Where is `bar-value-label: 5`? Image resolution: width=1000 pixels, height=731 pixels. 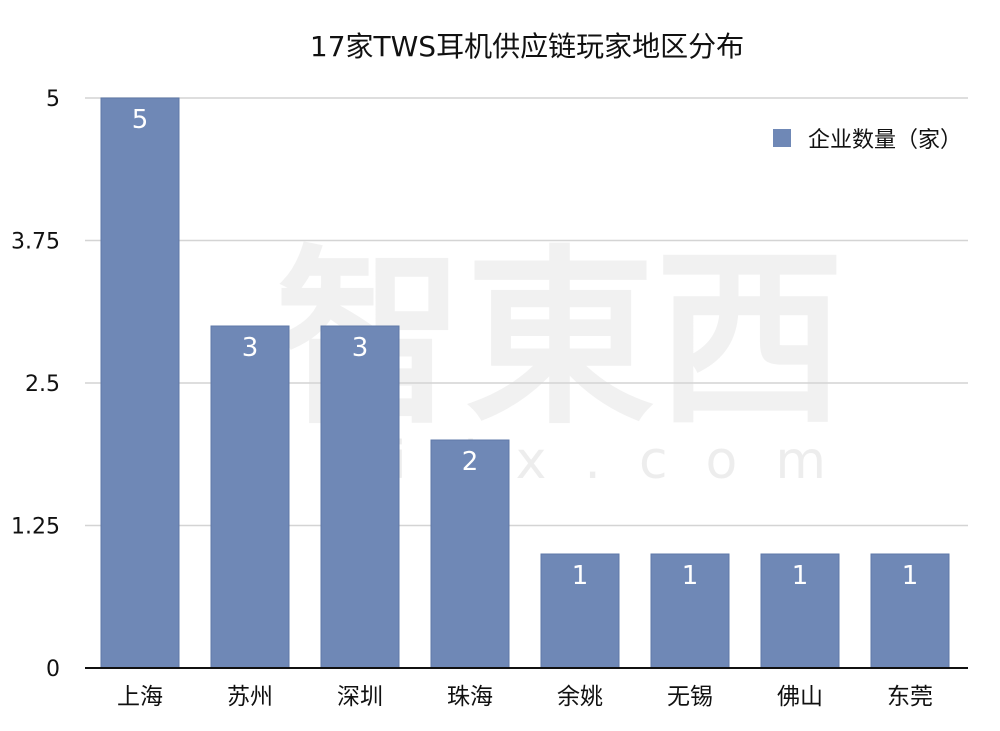
bar-value-label: 5 is located at coordinates (140, 120).